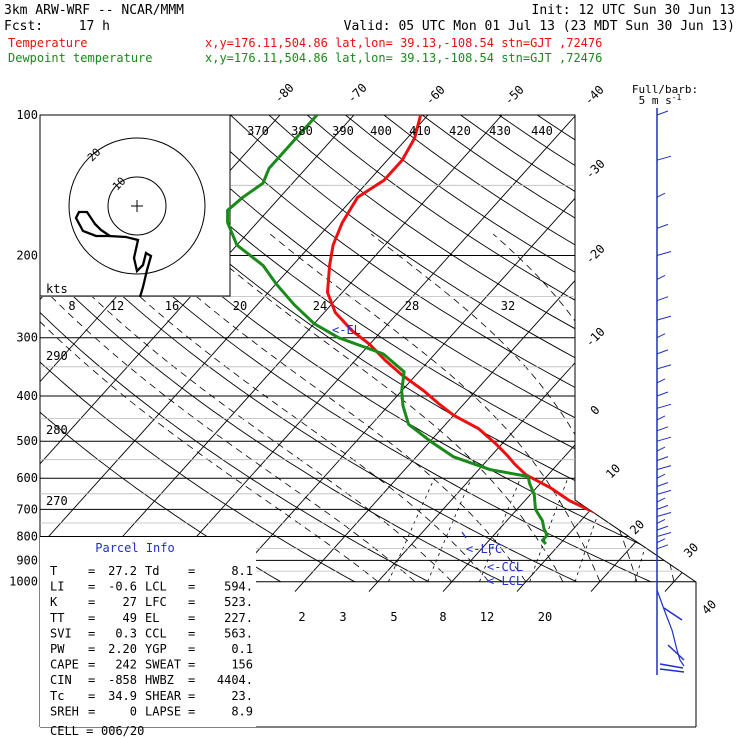 The height and width of the screenshot is (740, 740). I want to click on isotherm-label: -10, so click(595, 337).